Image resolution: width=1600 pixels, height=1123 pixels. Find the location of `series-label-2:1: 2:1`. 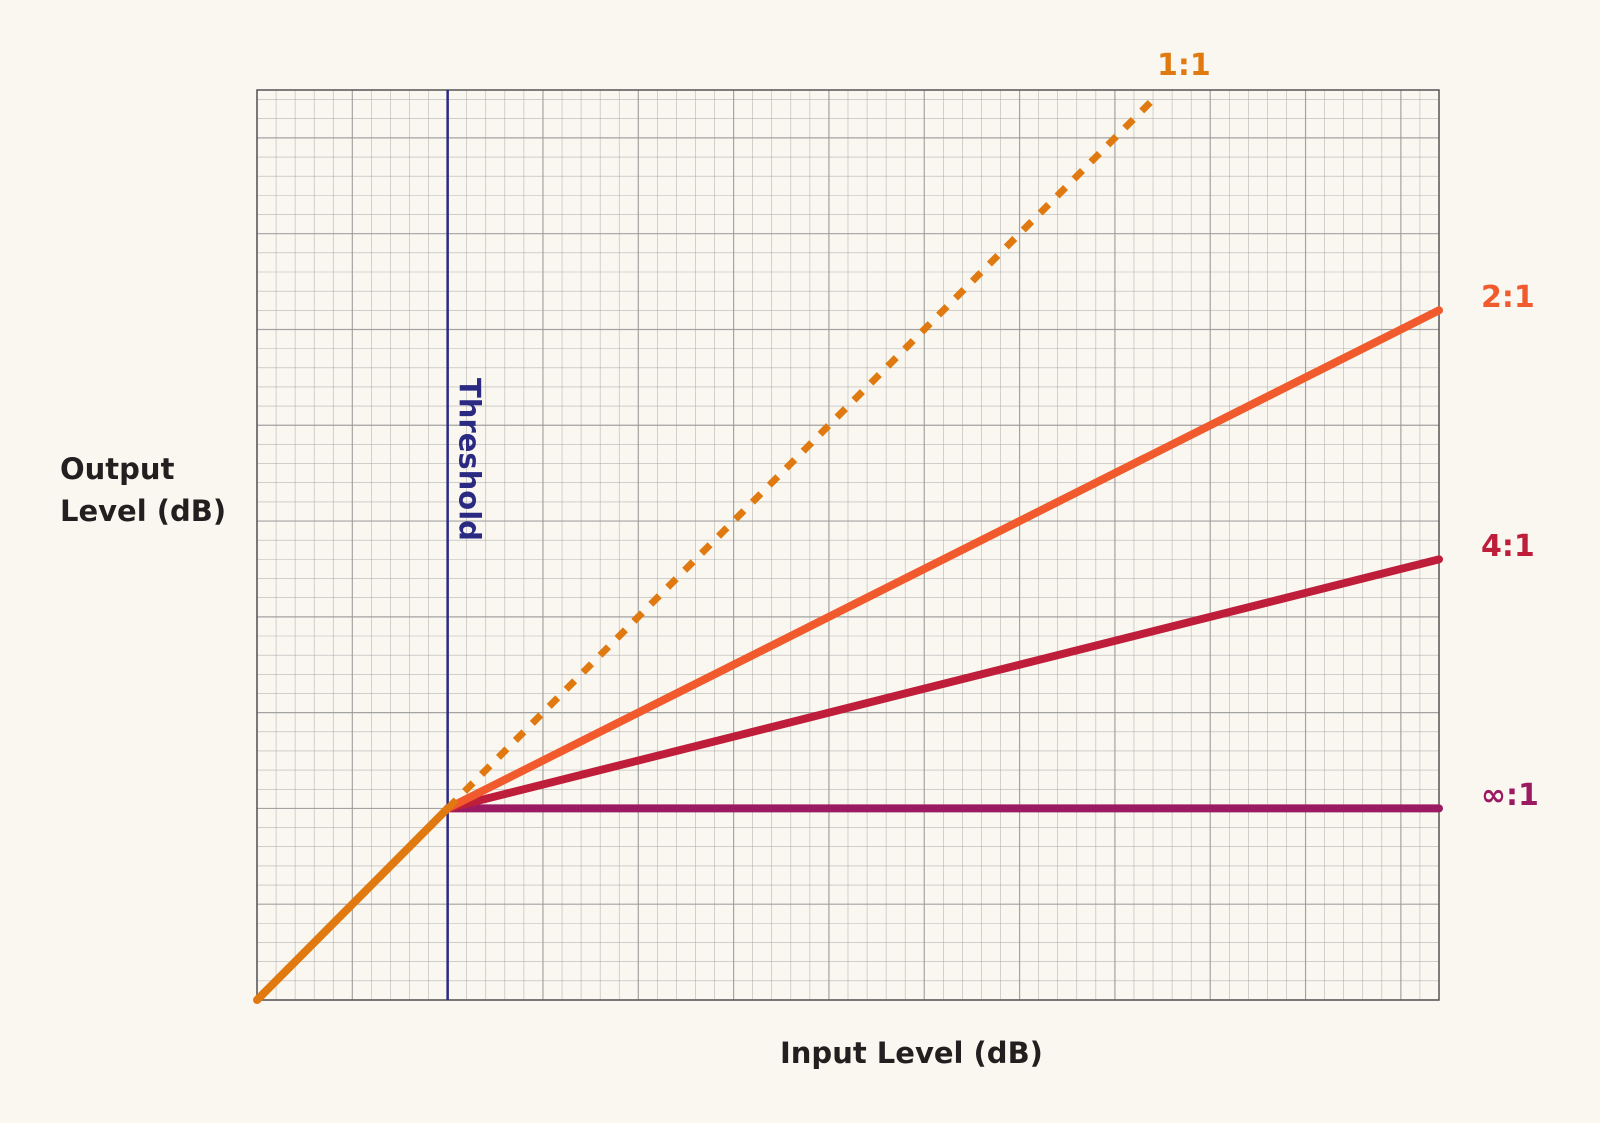

series-label-2:1: 2:1 is located at coordinates (1508, 298).